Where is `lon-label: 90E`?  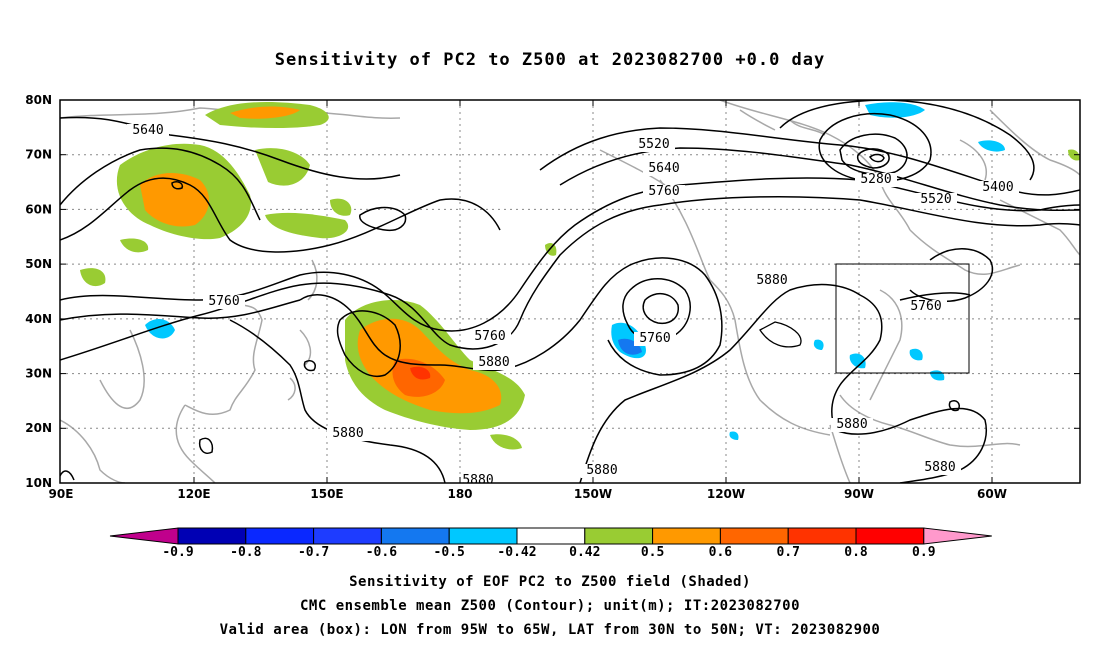 lon-label: 90E is located at coordinates (61, 494).